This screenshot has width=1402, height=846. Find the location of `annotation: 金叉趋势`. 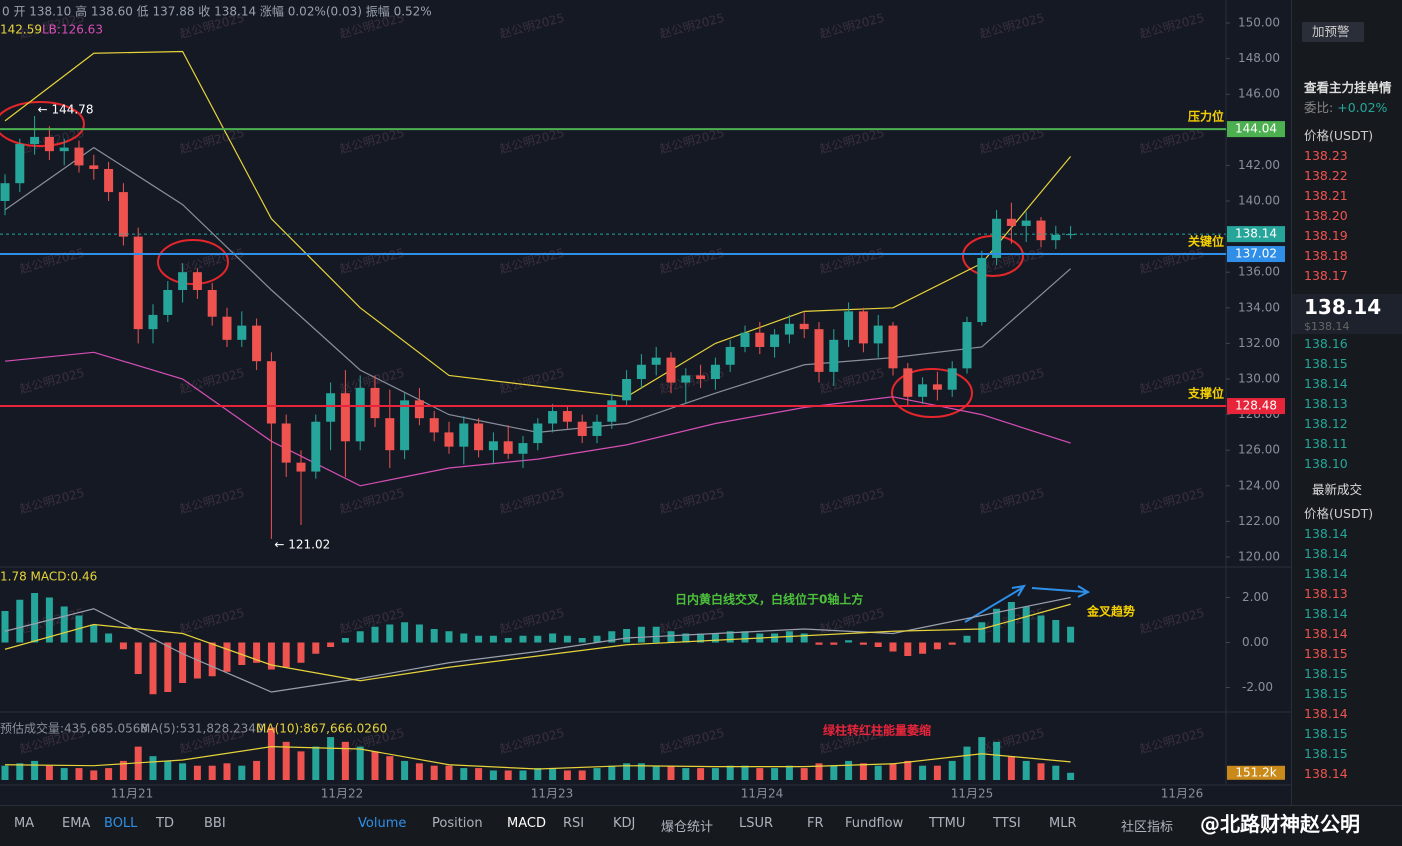

annotation: 金叉趋势 is located at coordinates (1110, 611).